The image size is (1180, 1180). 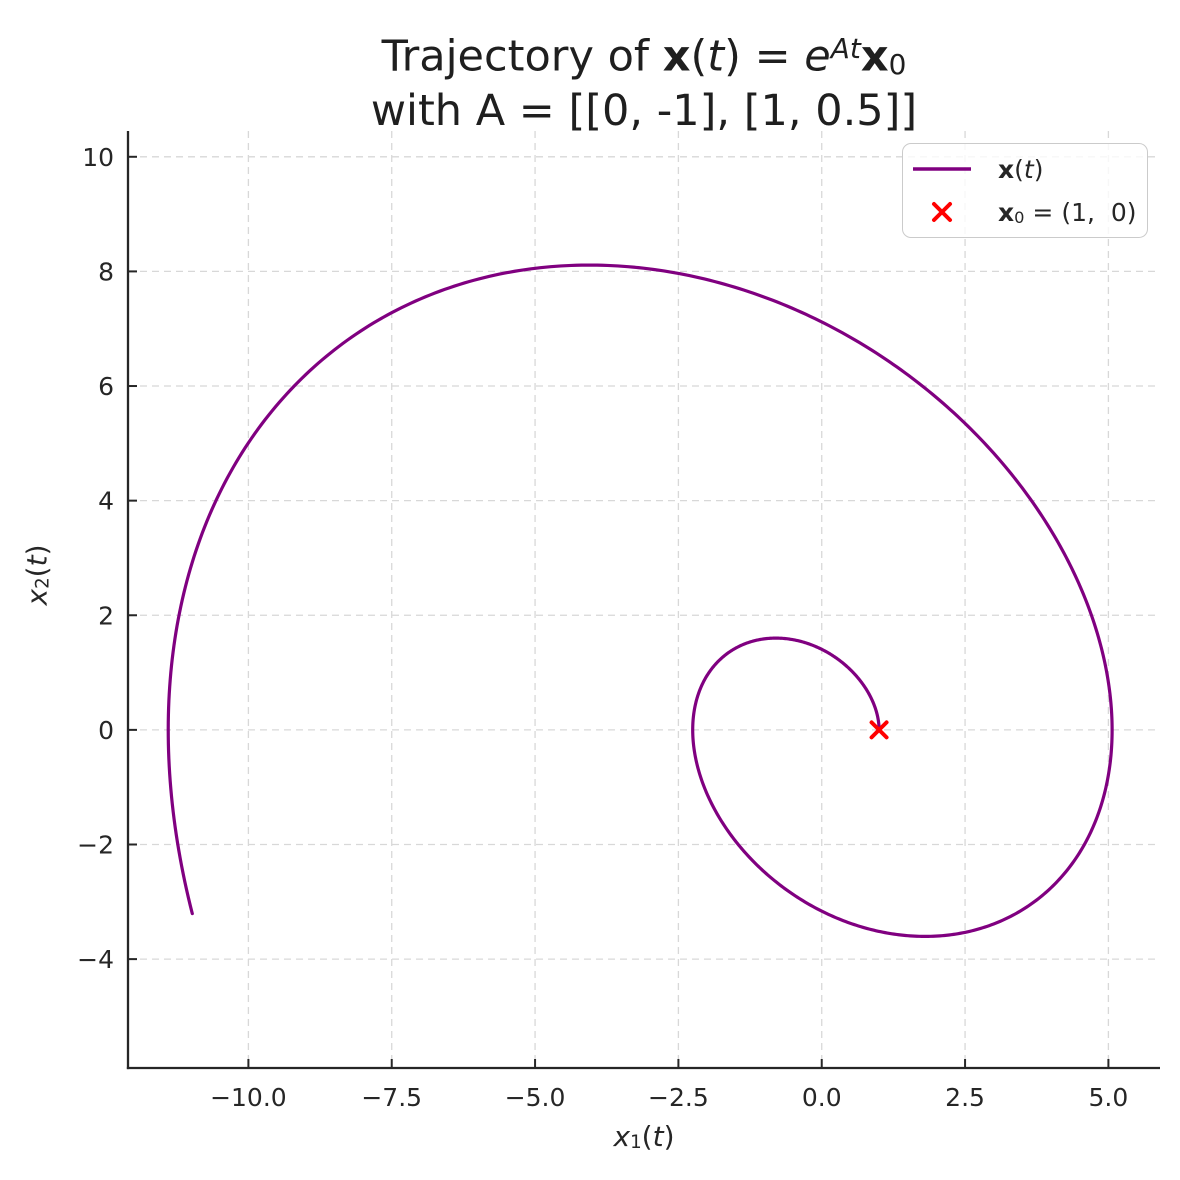 What do you see at coordinates (1109, 1097) in the screenshot?
I see `x-tick-label: 5.0` at bounding box center [1109, 1097].